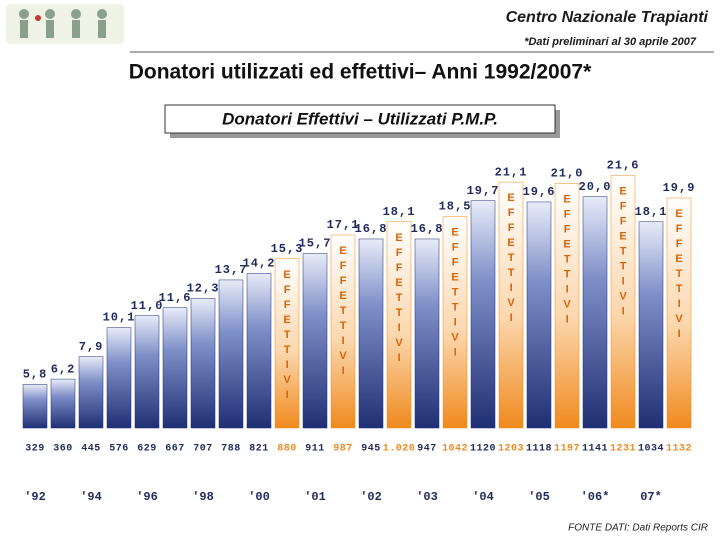 The width and height of the screenshot is (720, 545). I want to click on value-label: 21,6, so click(623, 166).